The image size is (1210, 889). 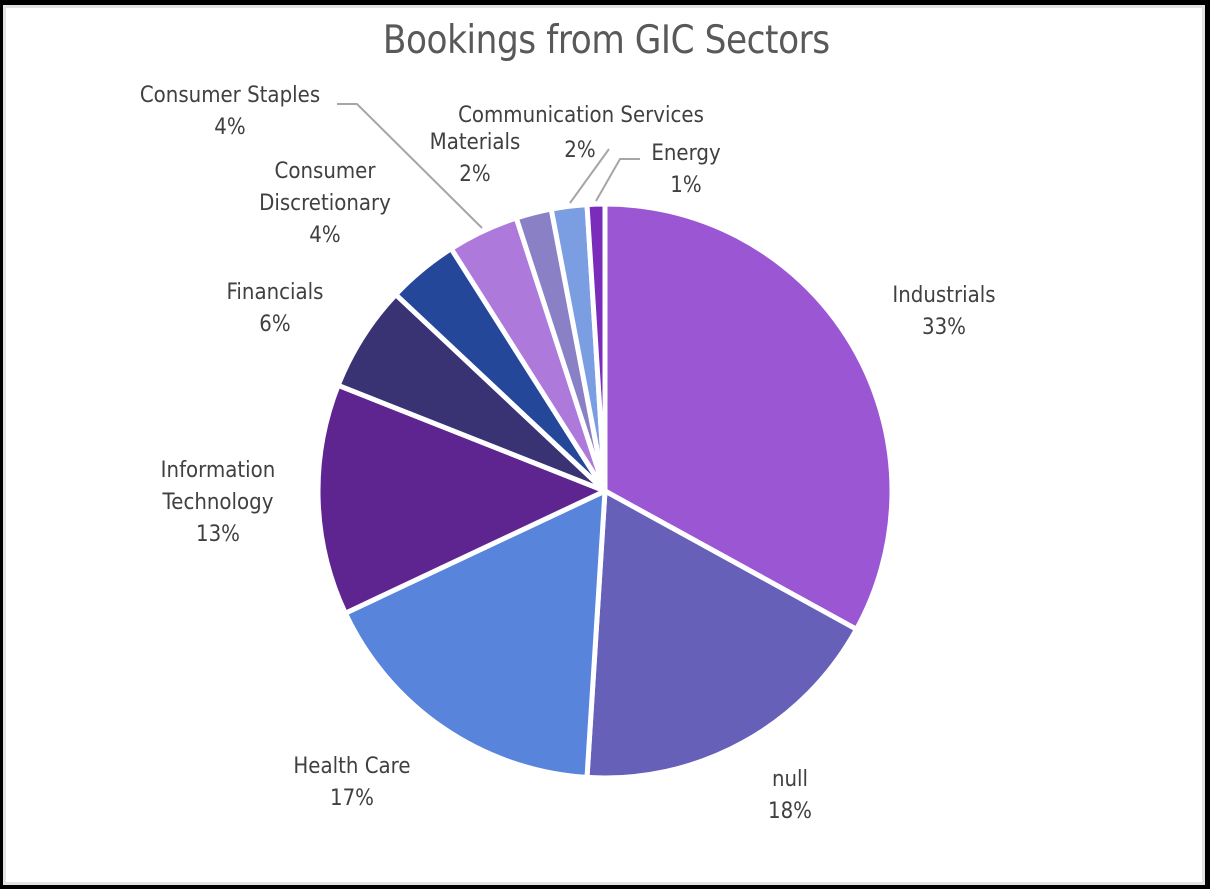 What do you see at coordinates (617, 180) in the screenshot?
I see `leader-line-energy` at bounding box center [617, 180].